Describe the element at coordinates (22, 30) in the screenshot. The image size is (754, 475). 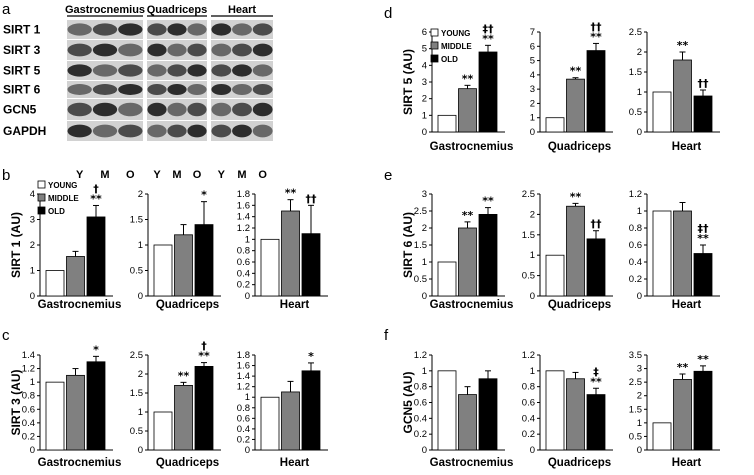
I see `blot-protein-label: SIRT 1` at that location.